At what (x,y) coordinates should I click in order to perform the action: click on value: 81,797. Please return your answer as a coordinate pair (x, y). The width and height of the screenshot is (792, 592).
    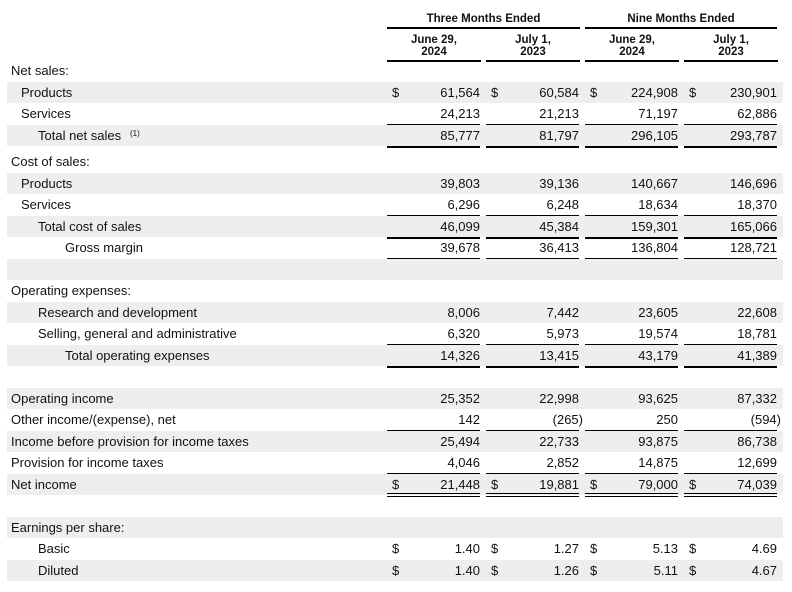
    Looking at the image, I should click on (559, 135).